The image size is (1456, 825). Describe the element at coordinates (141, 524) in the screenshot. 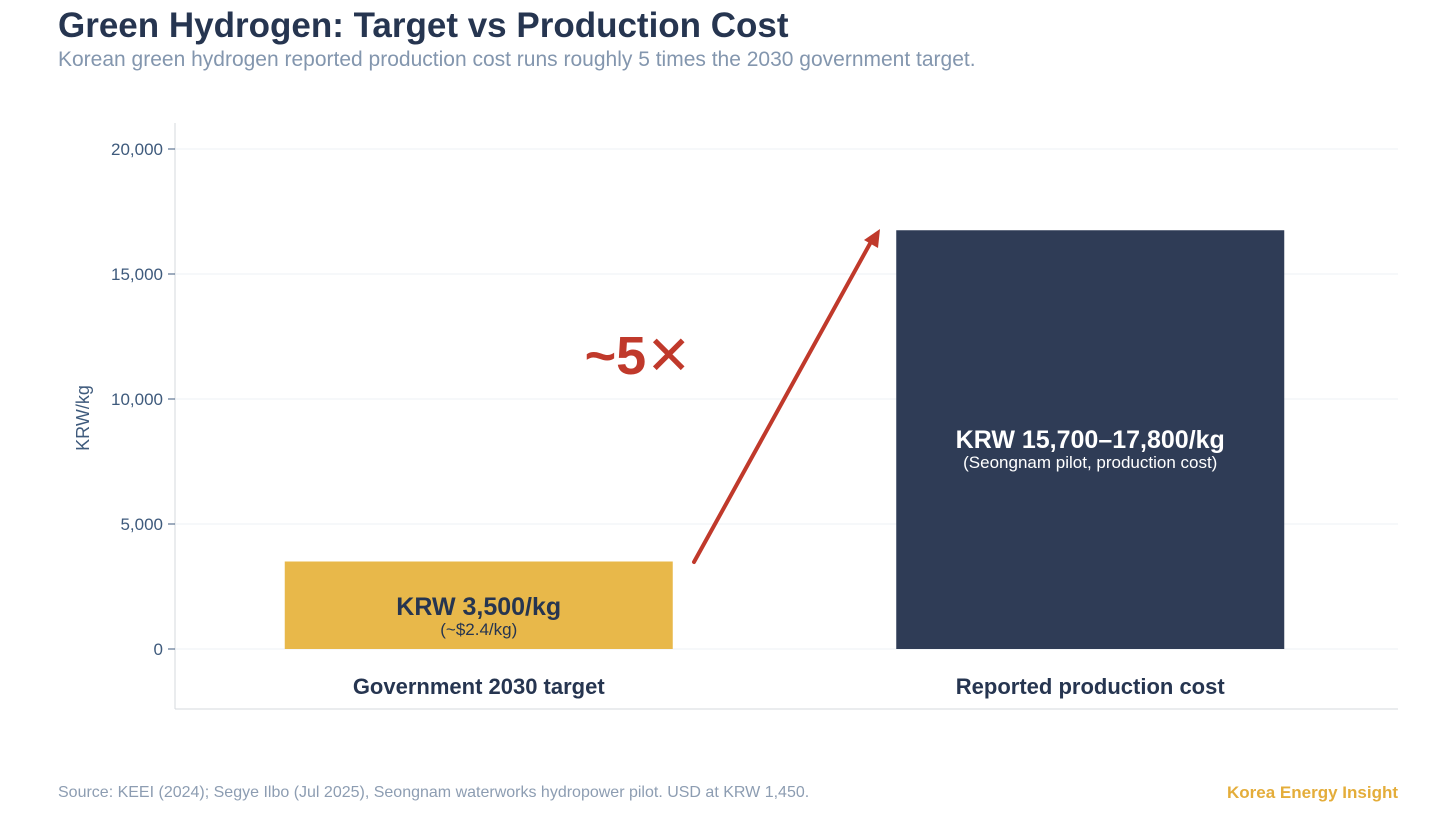

I see `y-tick-label: 5,000` at that location.